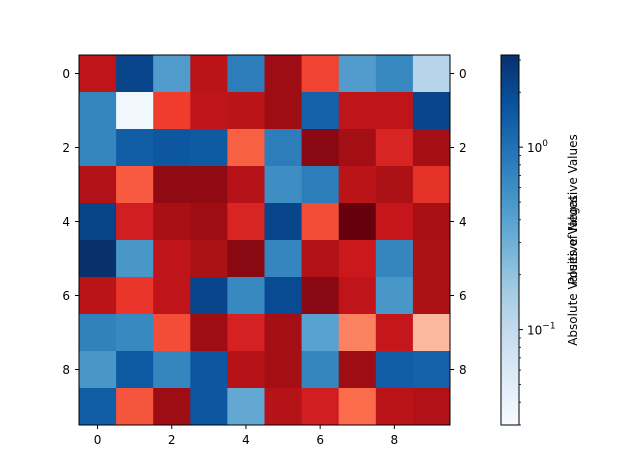 This screenshot has height=474, width=636. What do you see at coordinates (395, 440) in the screenshot?
I see `x-tick-label: 8` at bounding box center [395, 440].